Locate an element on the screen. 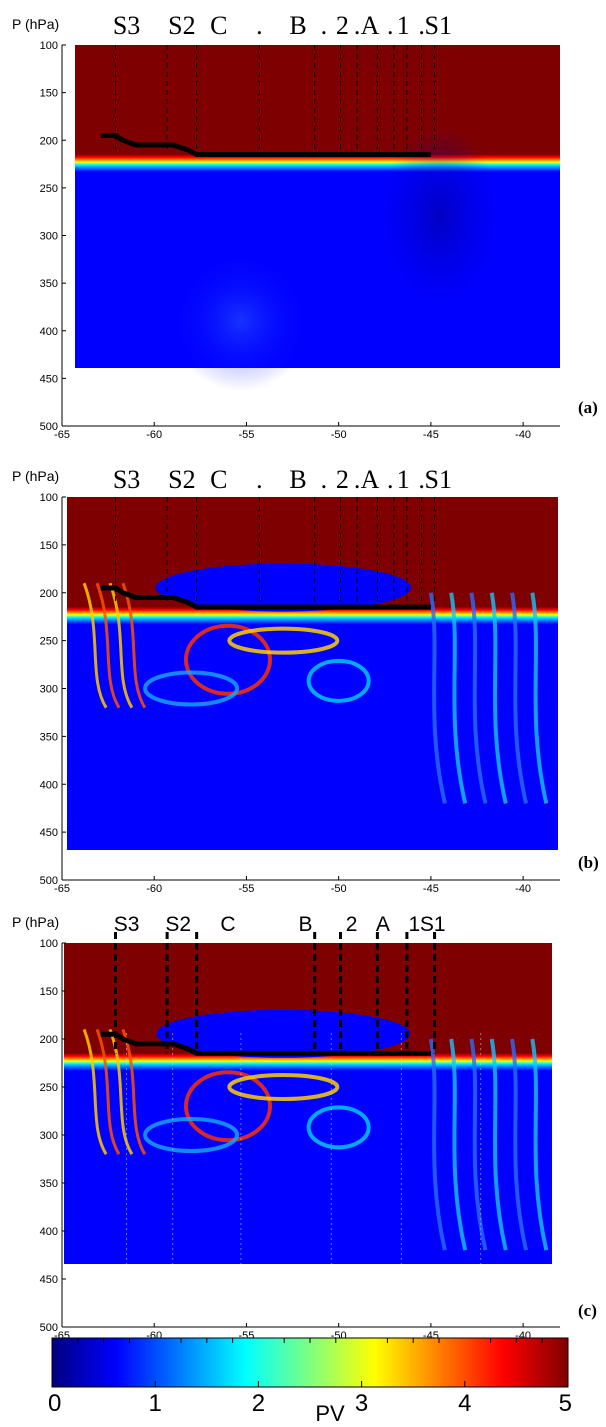 This screenshot has height=1427, width=606. colorbar-tick-label: 0 is located at coordinates (54, 1403).